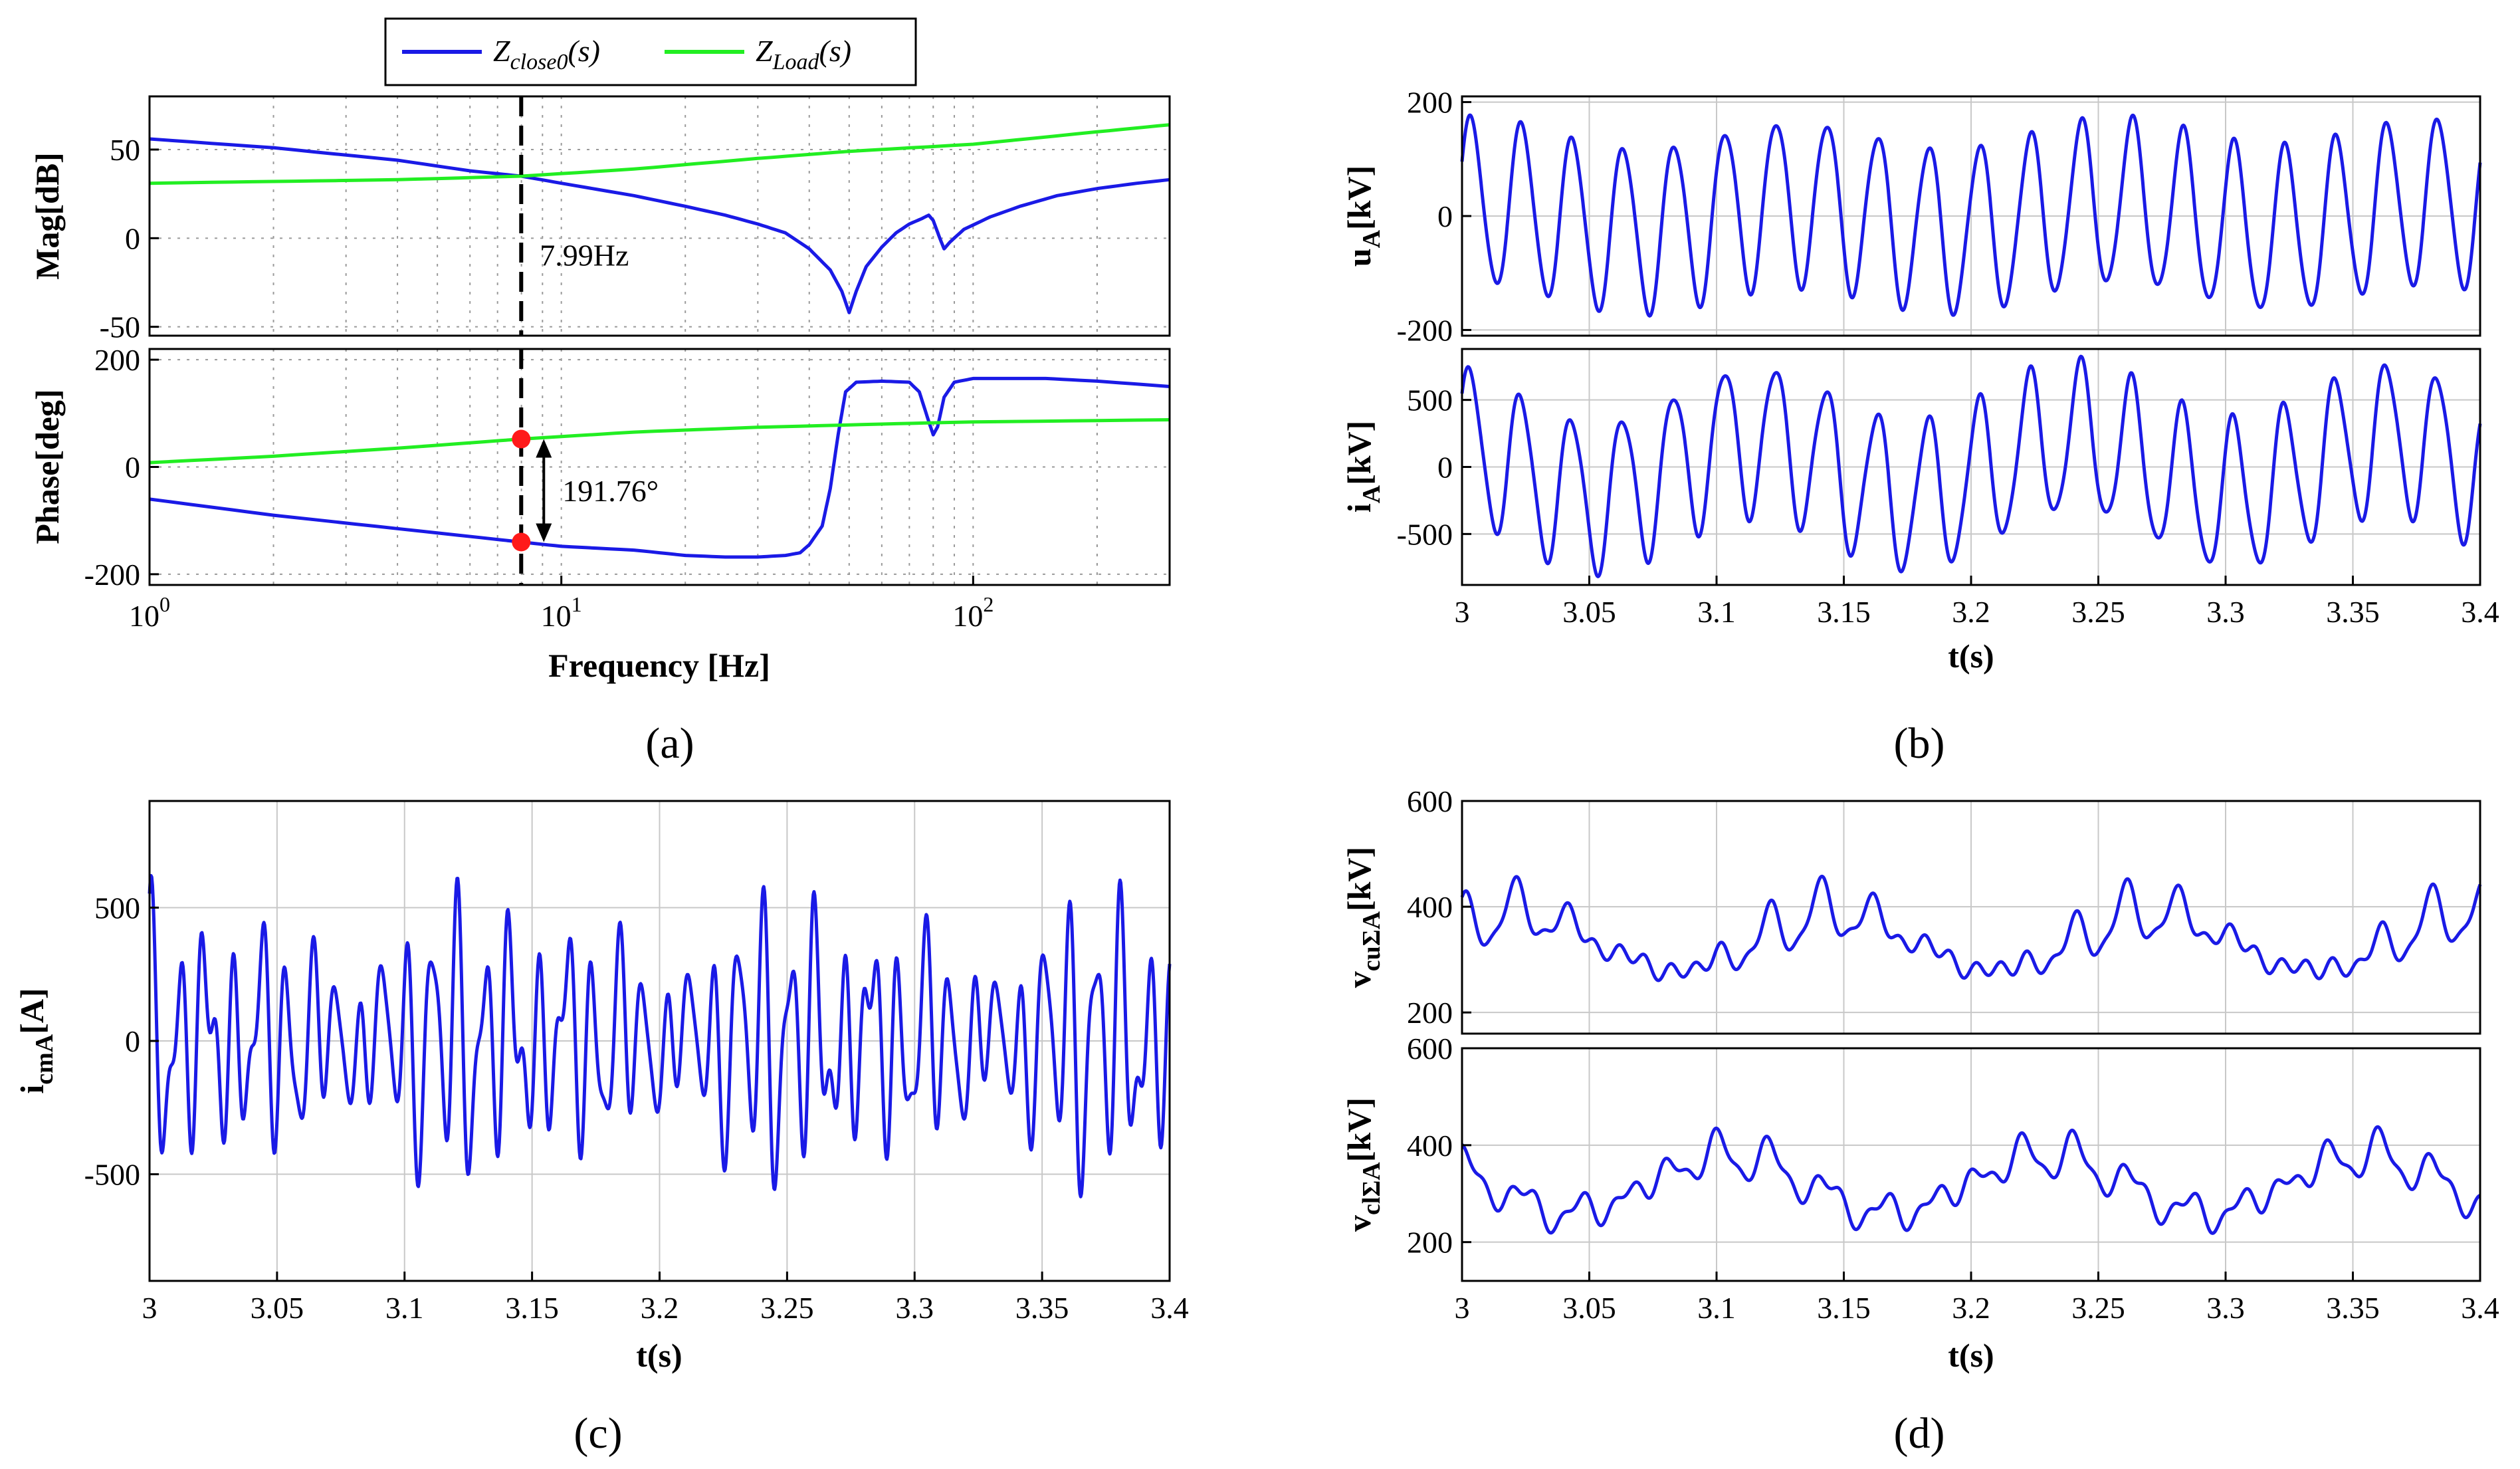 This screenshot has height=1469, width=2520. What do you see at coordinates (610, 491) in the screenshot?
I see `a-phase-annotation: 191.76°` at bounding box center [610, 491].